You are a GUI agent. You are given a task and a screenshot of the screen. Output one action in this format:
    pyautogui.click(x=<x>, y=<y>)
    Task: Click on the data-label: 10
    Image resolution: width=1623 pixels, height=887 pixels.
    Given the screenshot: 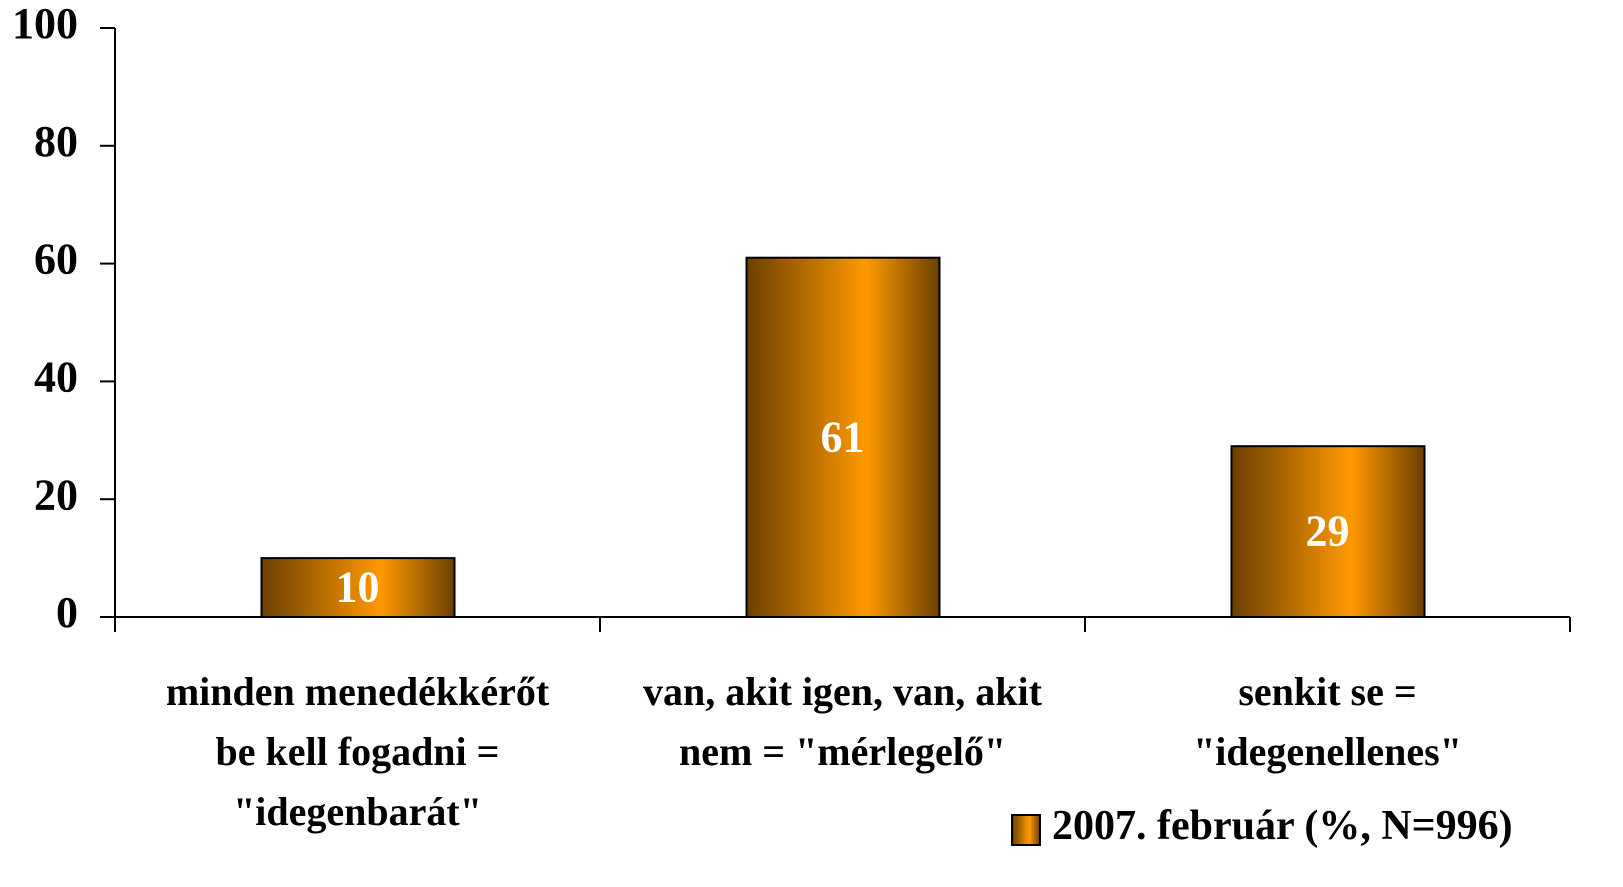 What is the action you would take?
    pyautogui.click(x=358, y=587)
    